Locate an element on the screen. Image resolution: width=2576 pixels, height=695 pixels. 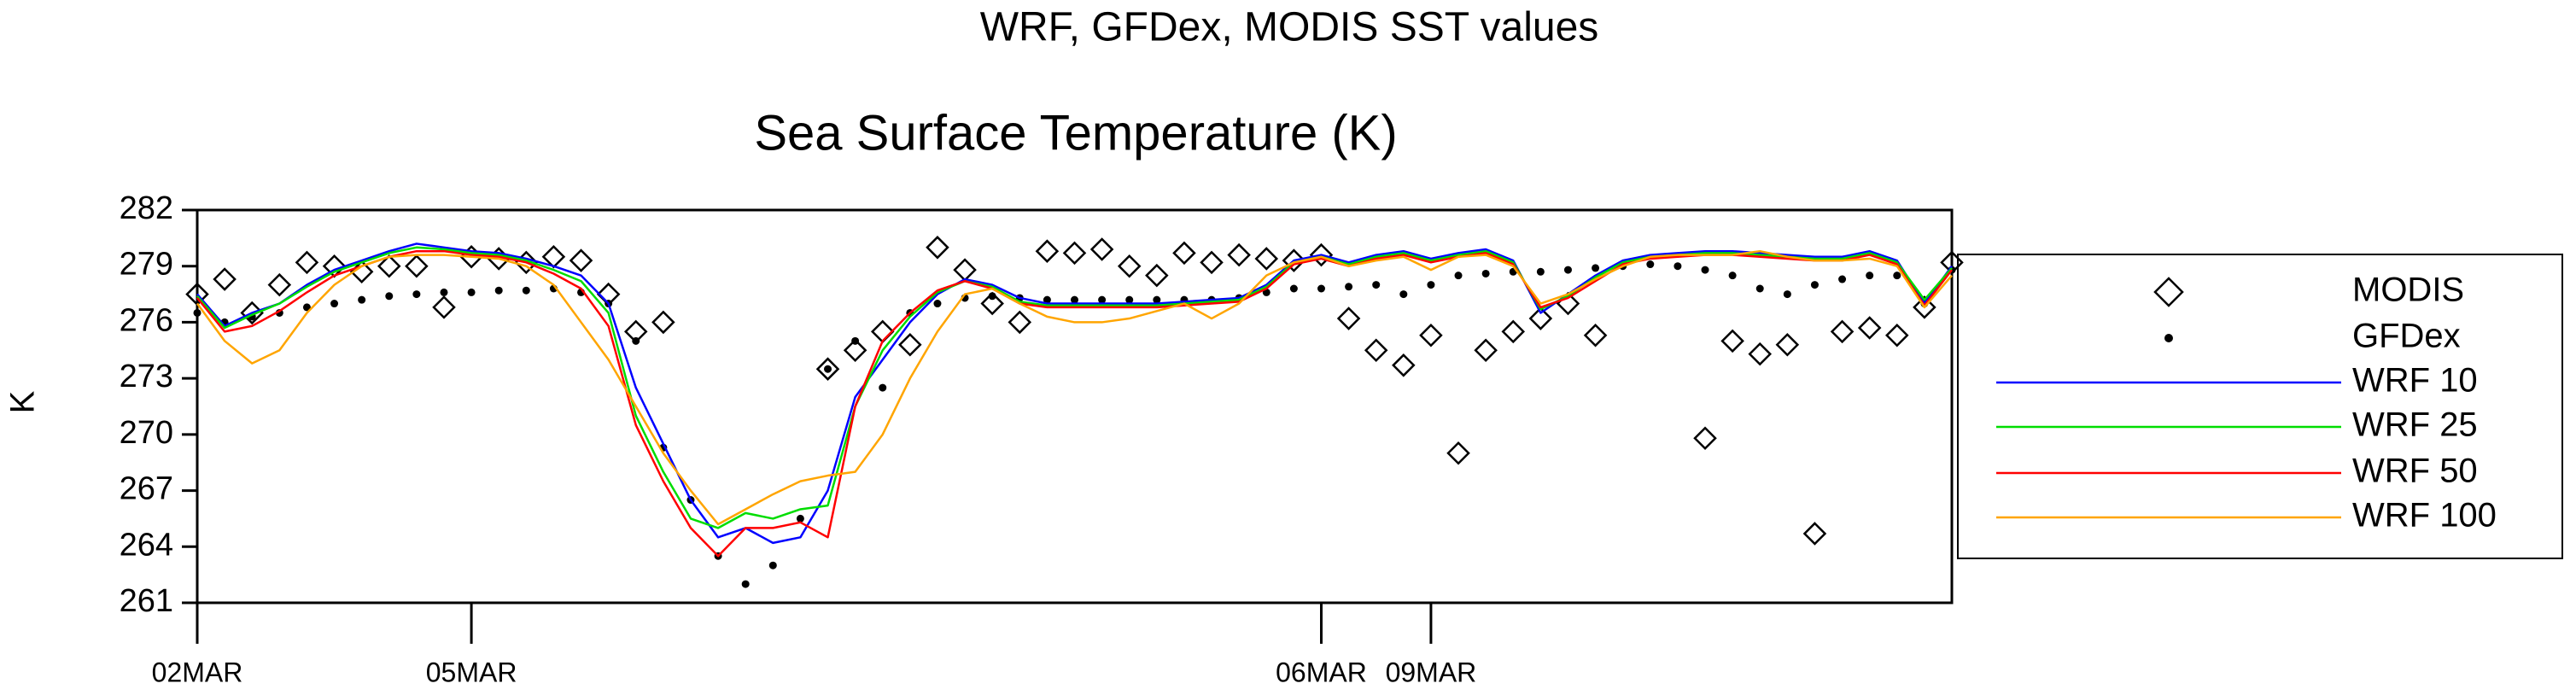
y-axis-label: K is located at coordinates (23, 401).